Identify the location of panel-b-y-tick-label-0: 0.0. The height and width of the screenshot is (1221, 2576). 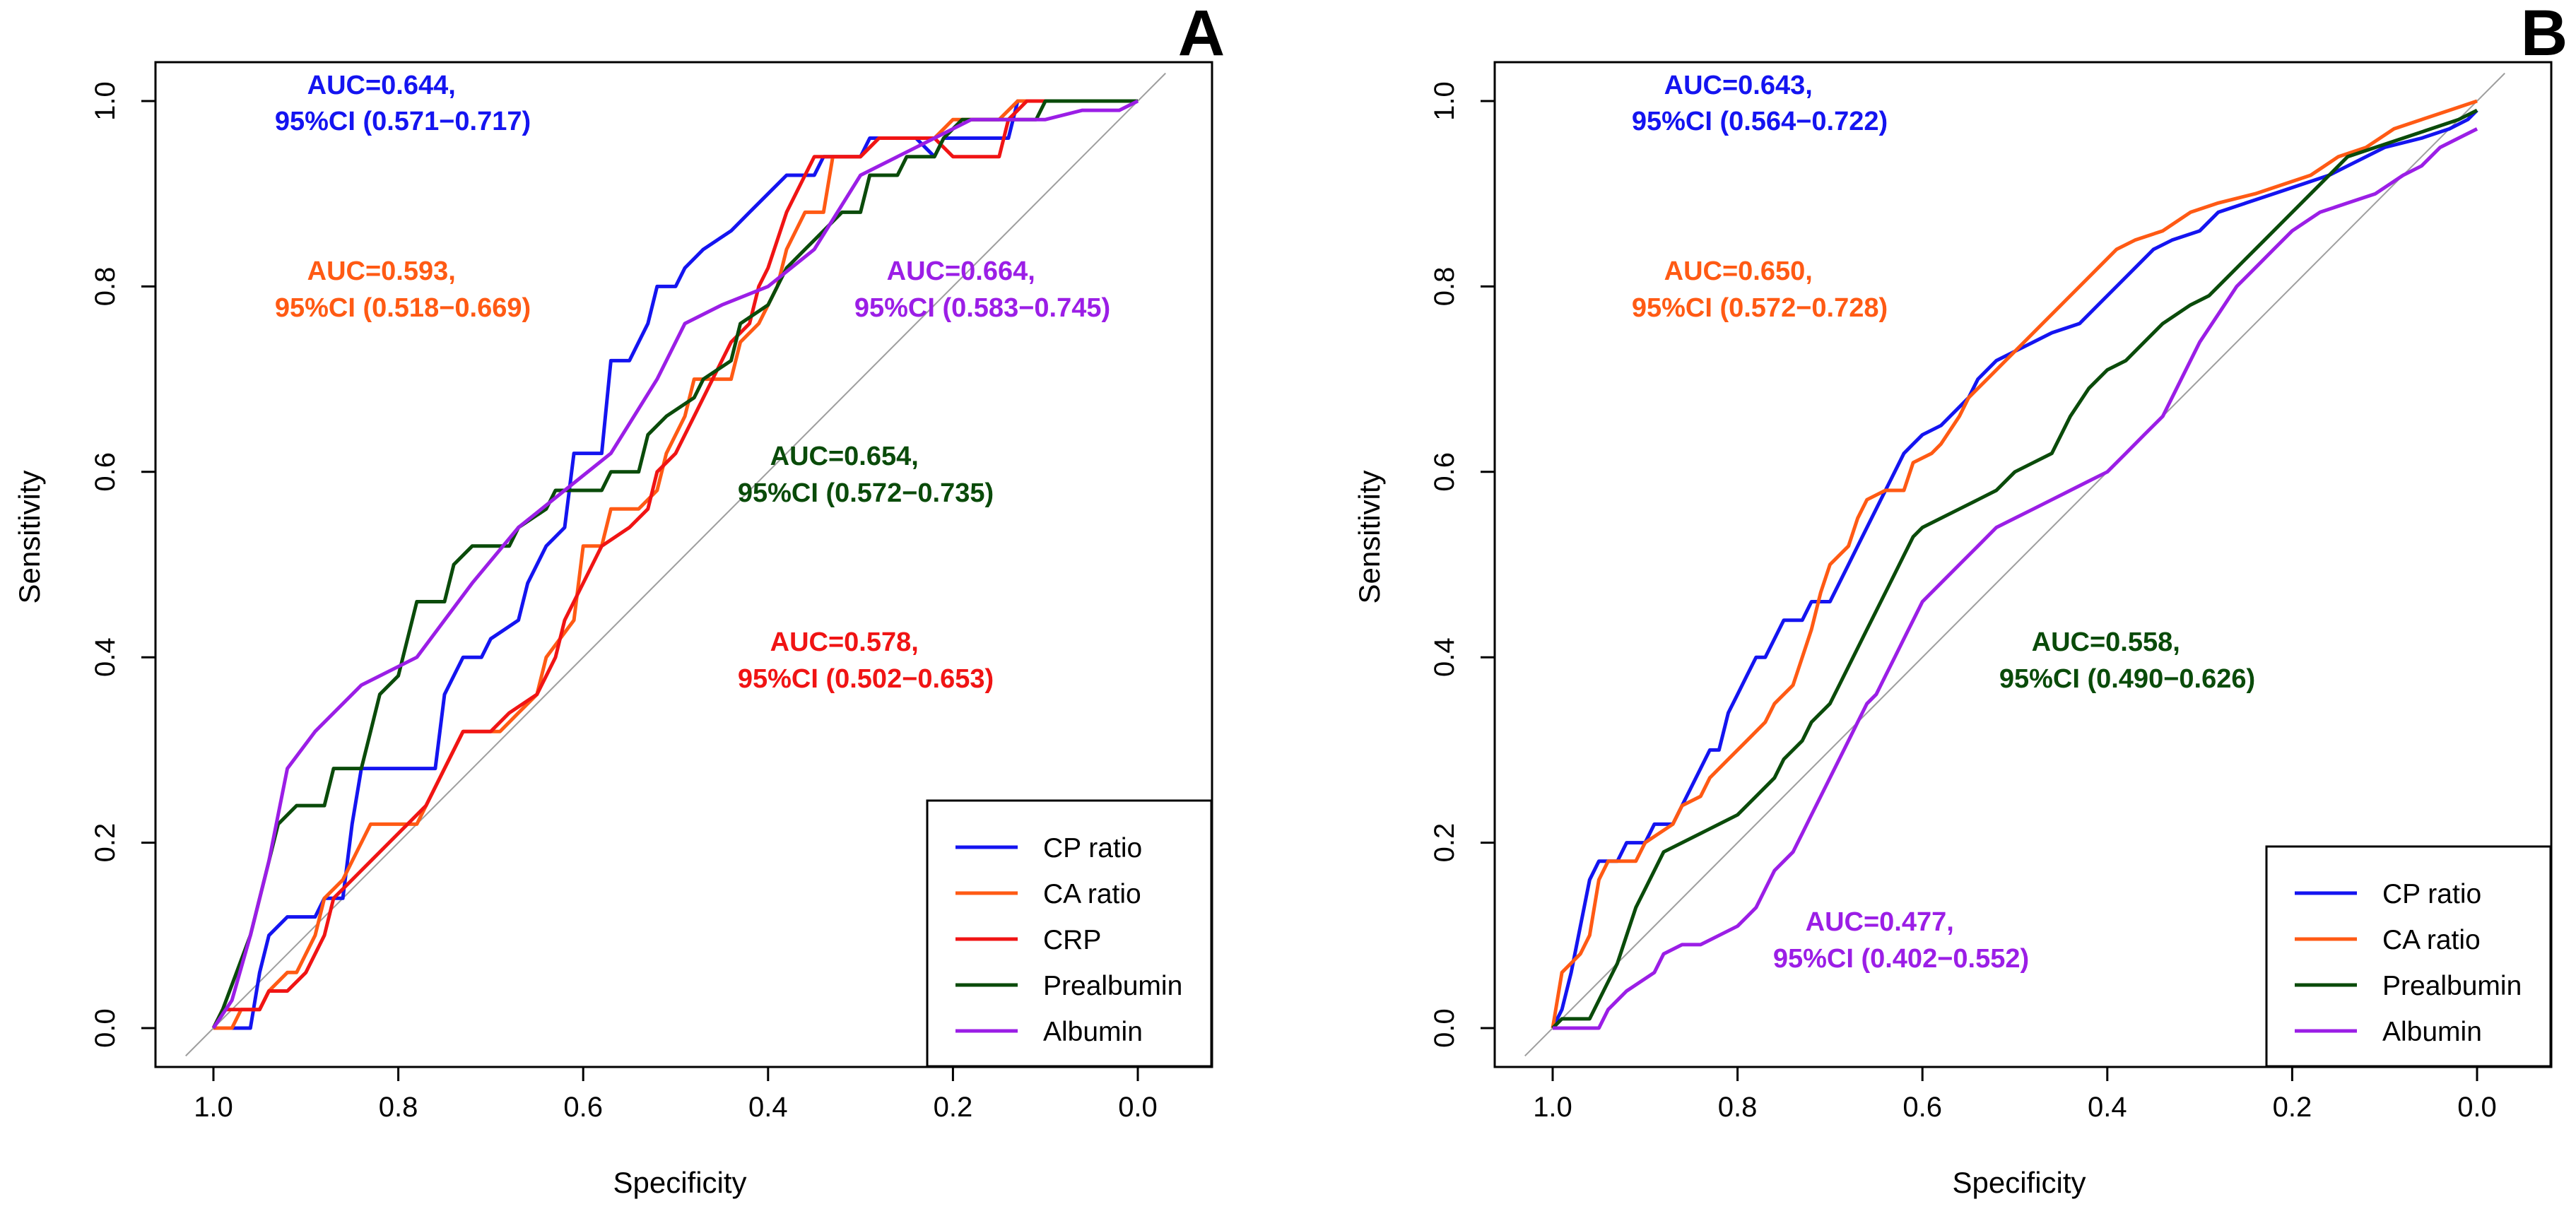
(1444, 1028).